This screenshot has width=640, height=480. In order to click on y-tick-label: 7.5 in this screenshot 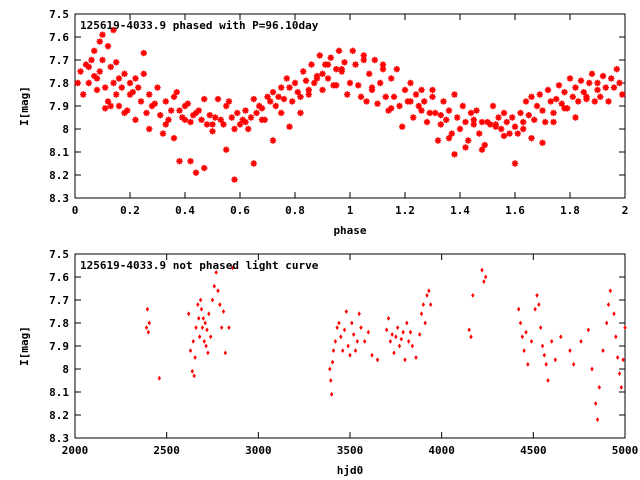, I will do `click(59, 14)`.